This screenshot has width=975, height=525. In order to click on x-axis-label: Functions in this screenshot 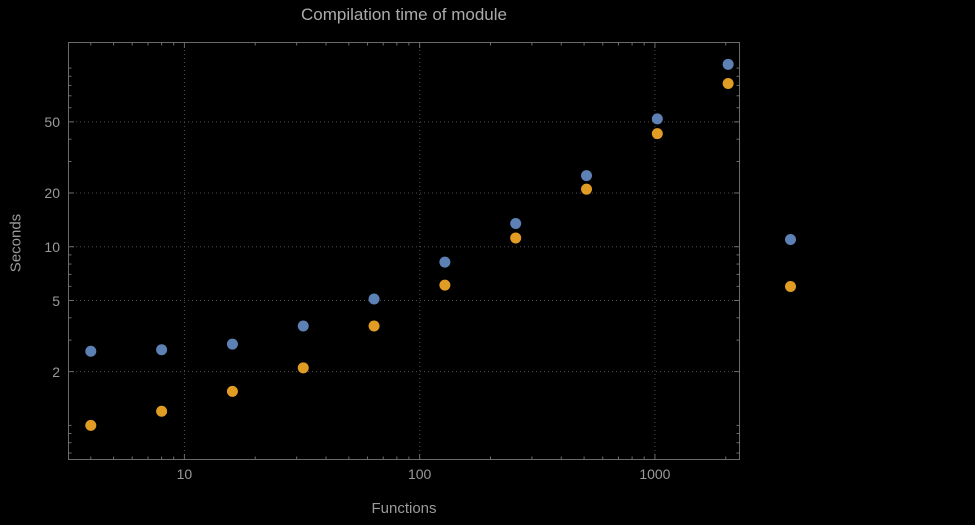, I will do `click(404, 508)`.